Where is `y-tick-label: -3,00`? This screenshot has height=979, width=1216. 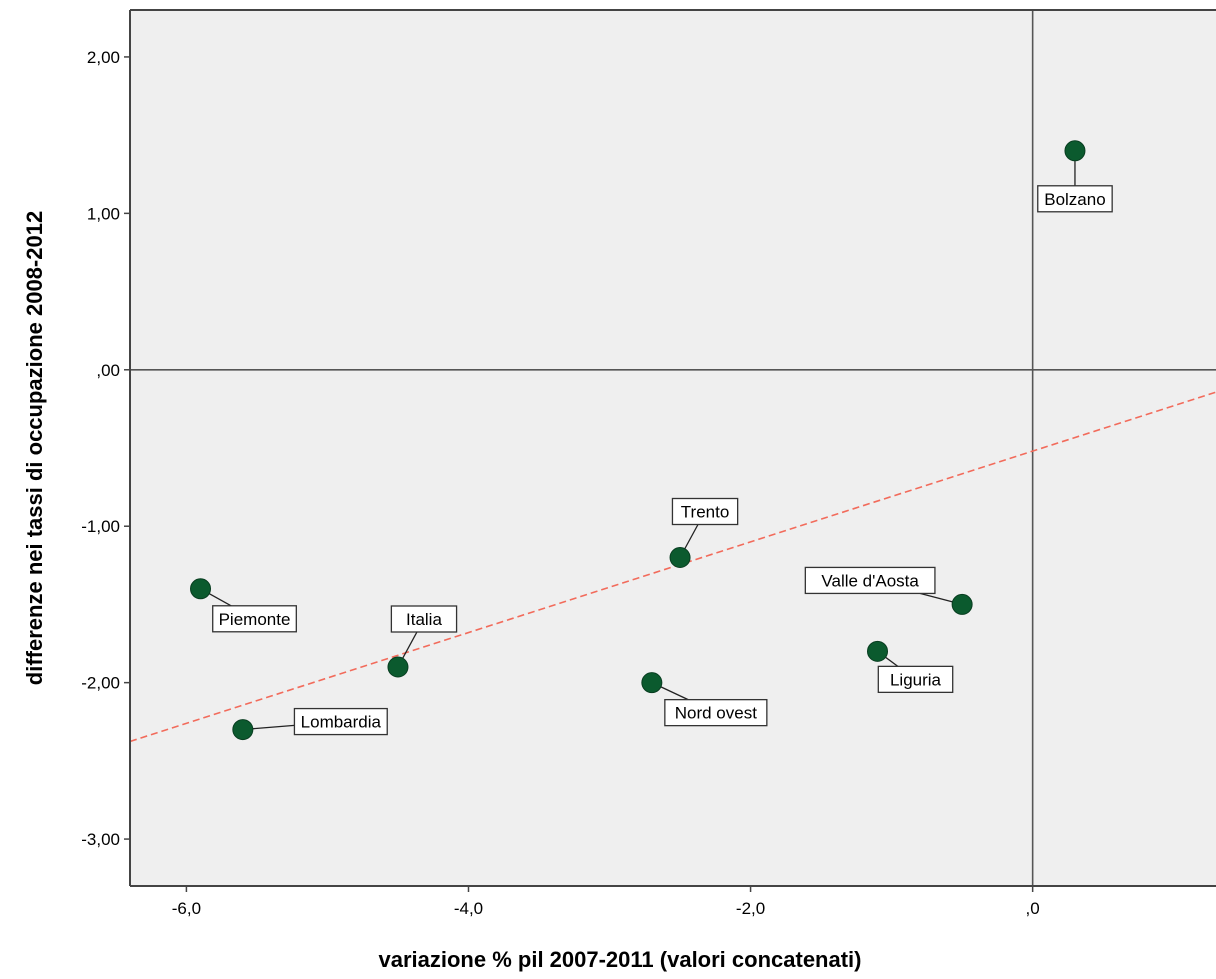
y-tick-label: -3,00 is located at coordinates (100, 839).